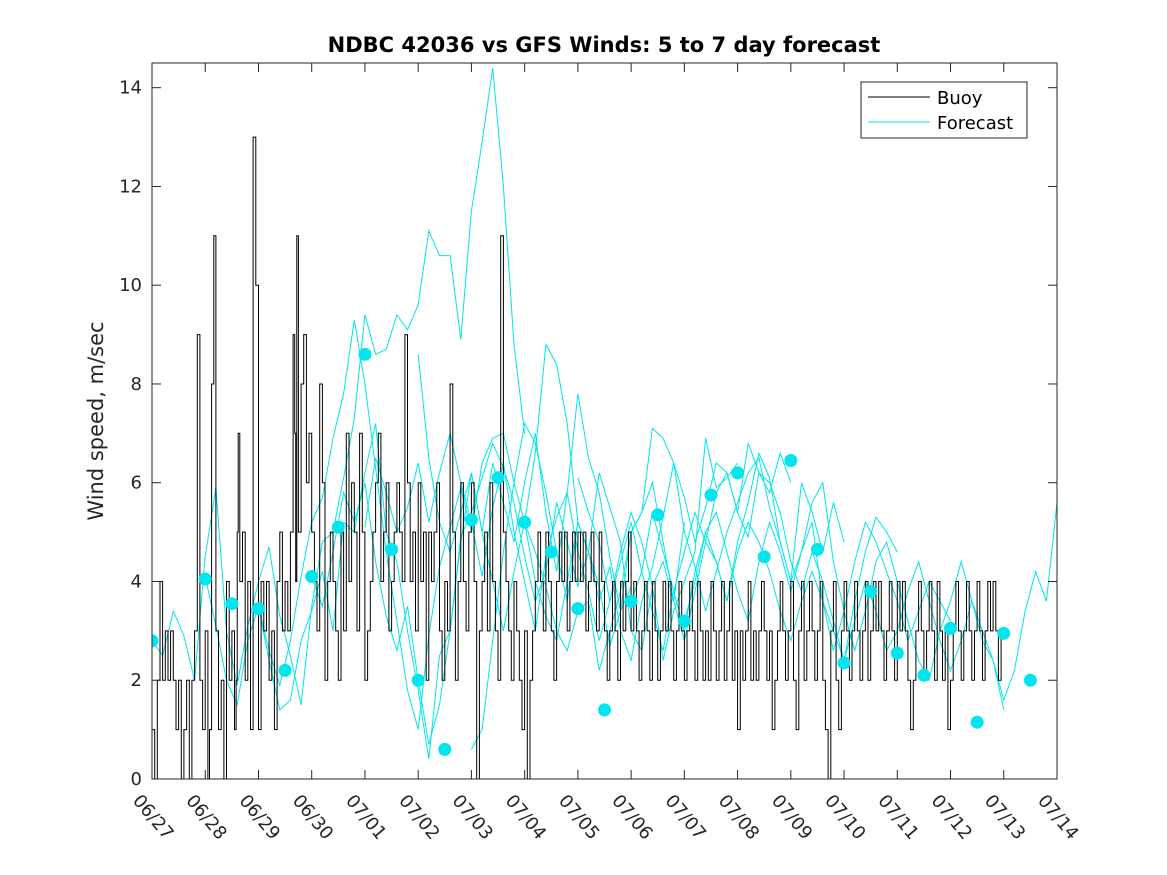  What do you see at coordinates (96, 420) in the screenshot?
I see `y-axis-label: Wind speed, m/sec` at bounding box center [96, 420].